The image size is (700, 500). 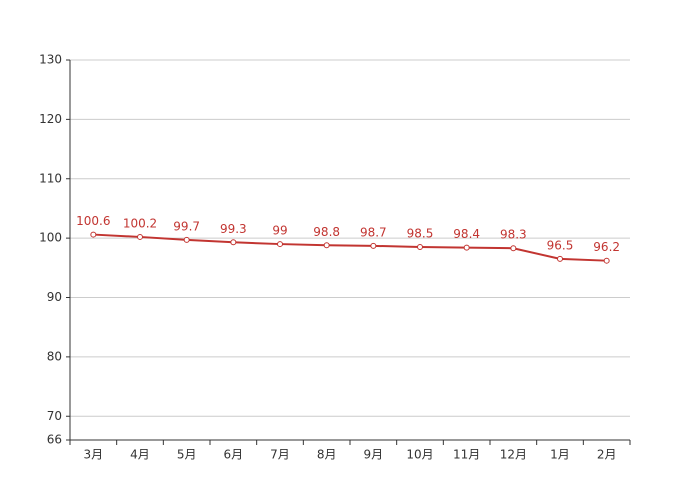 What do you see at coordinates (607, 455) in the screenshot?
I see `x-tick-label: 2月` at bounding box center [607, 455].